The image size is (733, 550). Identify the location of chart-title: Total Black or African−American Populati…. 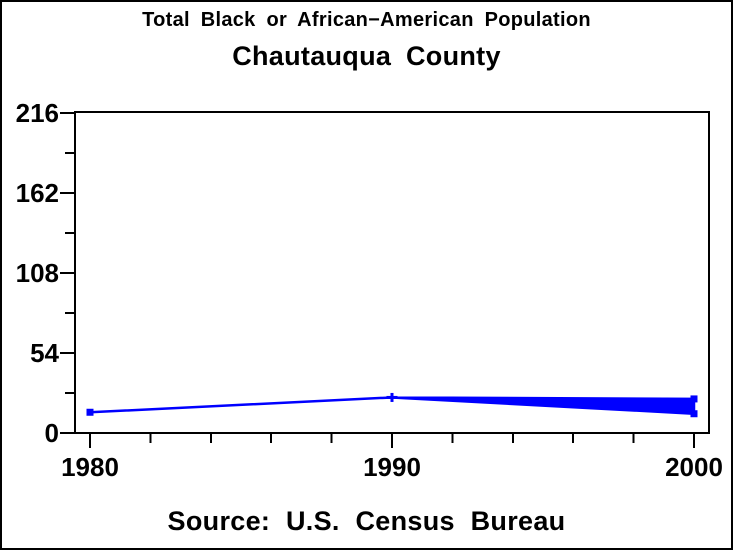
(366, 20).